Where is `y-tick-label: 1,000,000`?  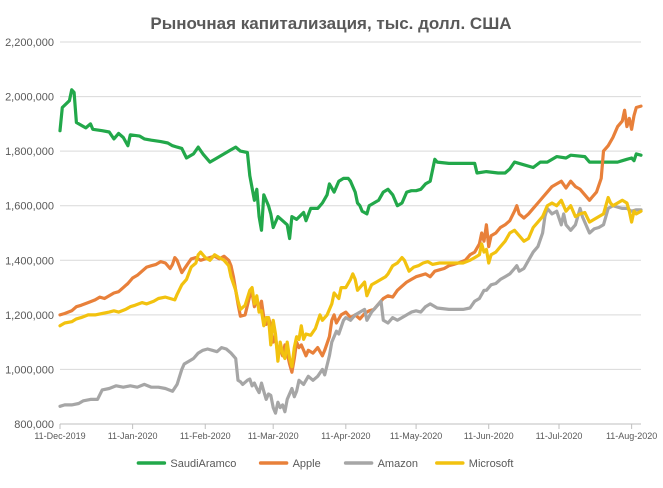 y-tick-label: 1,000,000 is located at coordinates (29, 370).